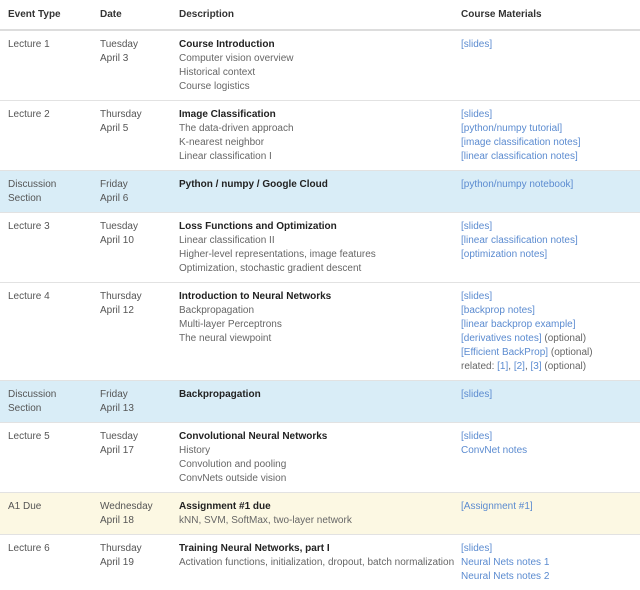 Image resolution: width=640 pixels, height=590 pixels. What do you see at coordinates (316, 521) in the screenshot?
I see `topic-detail: kNN, SVM, SoftMax, two-layer network` at bounding box center [316, 521].